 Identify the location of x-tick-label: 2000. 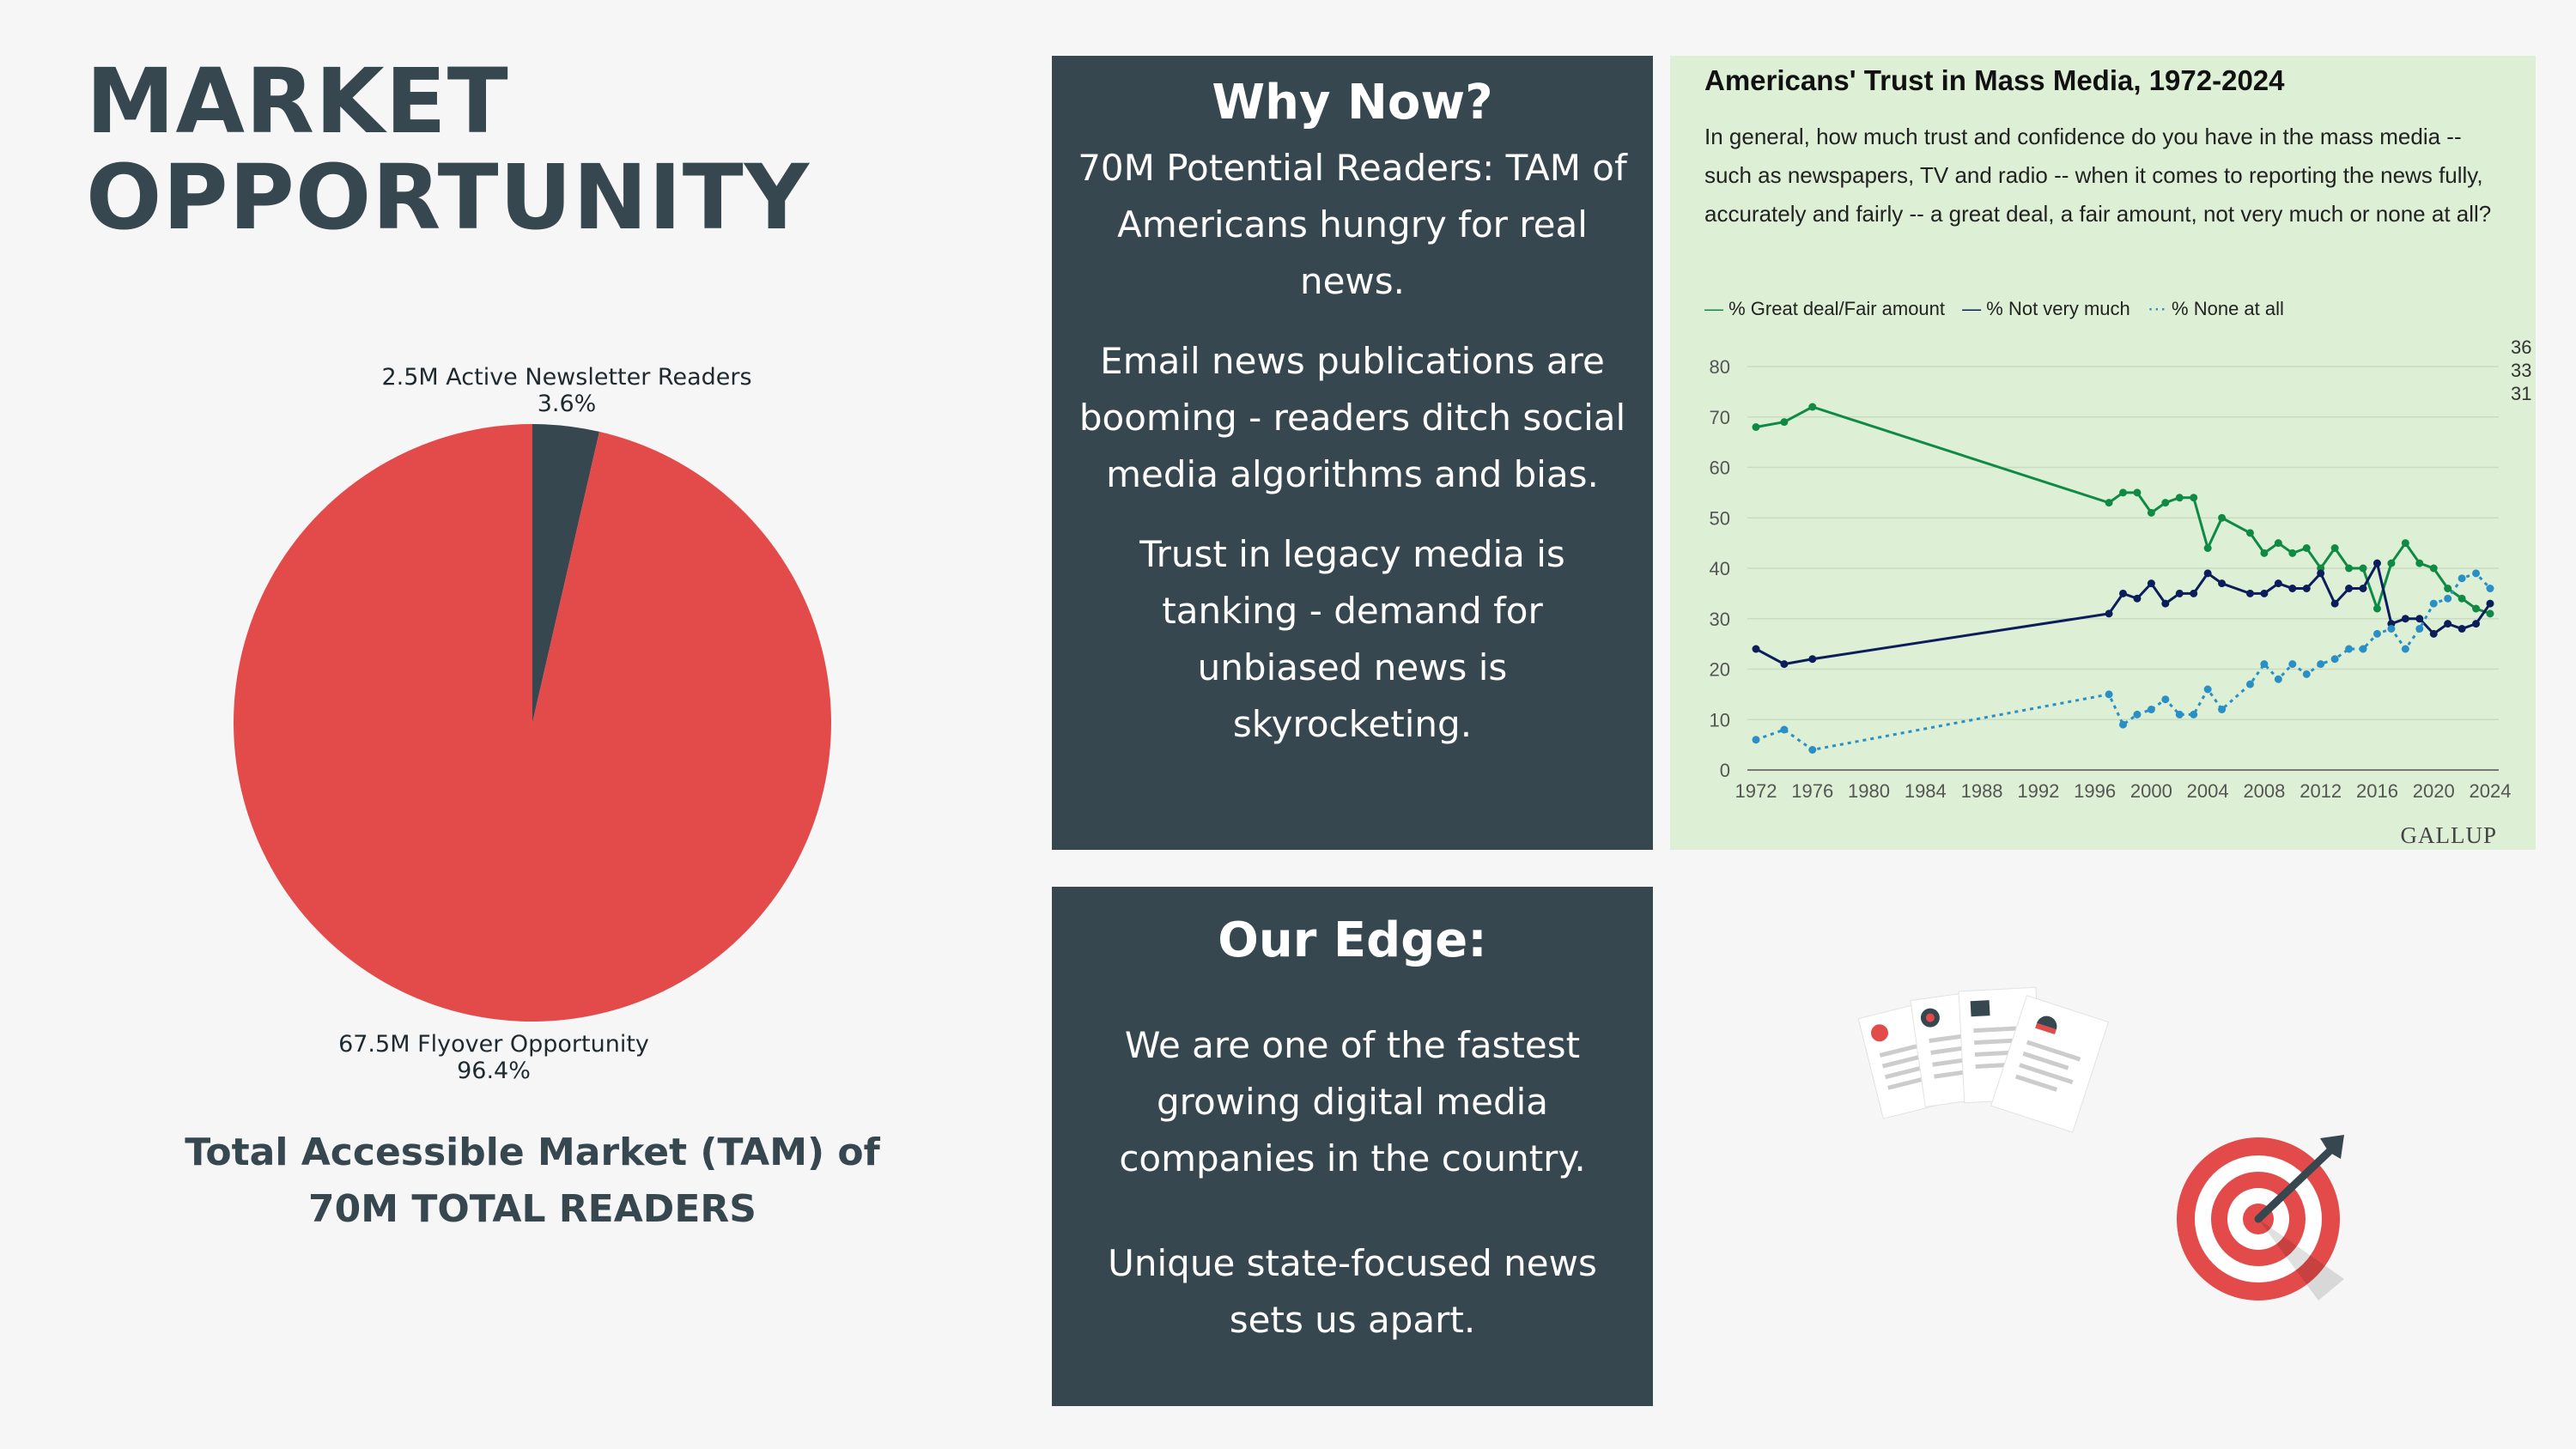
(2151, 791).